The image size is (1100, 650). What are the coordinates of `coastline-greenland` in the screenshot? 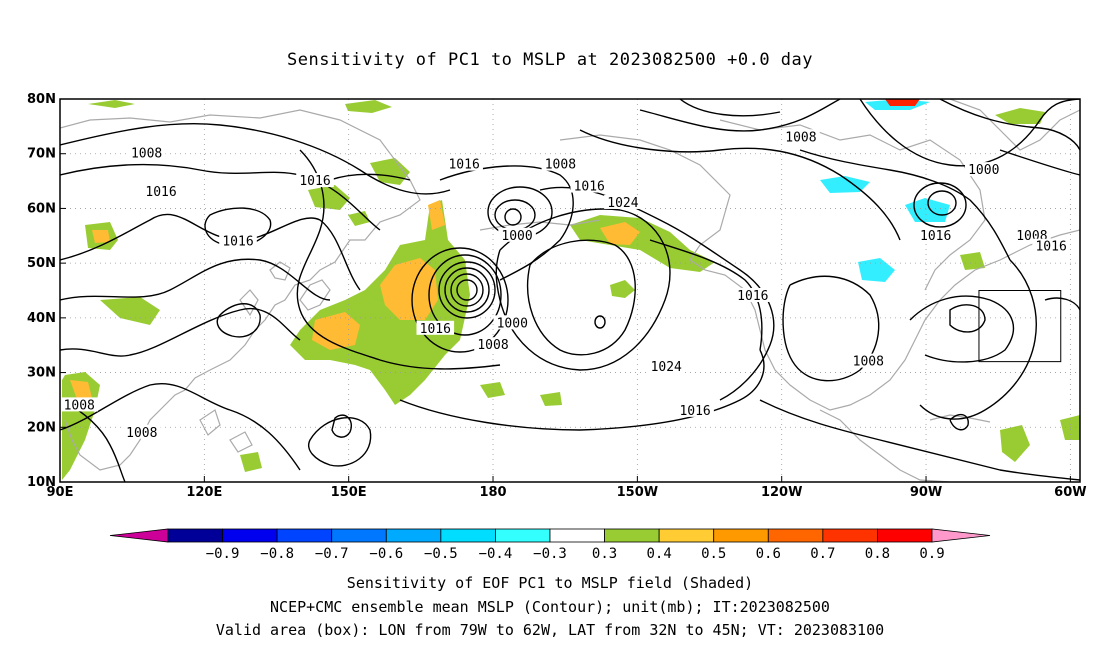 It's located at (1014, 125).